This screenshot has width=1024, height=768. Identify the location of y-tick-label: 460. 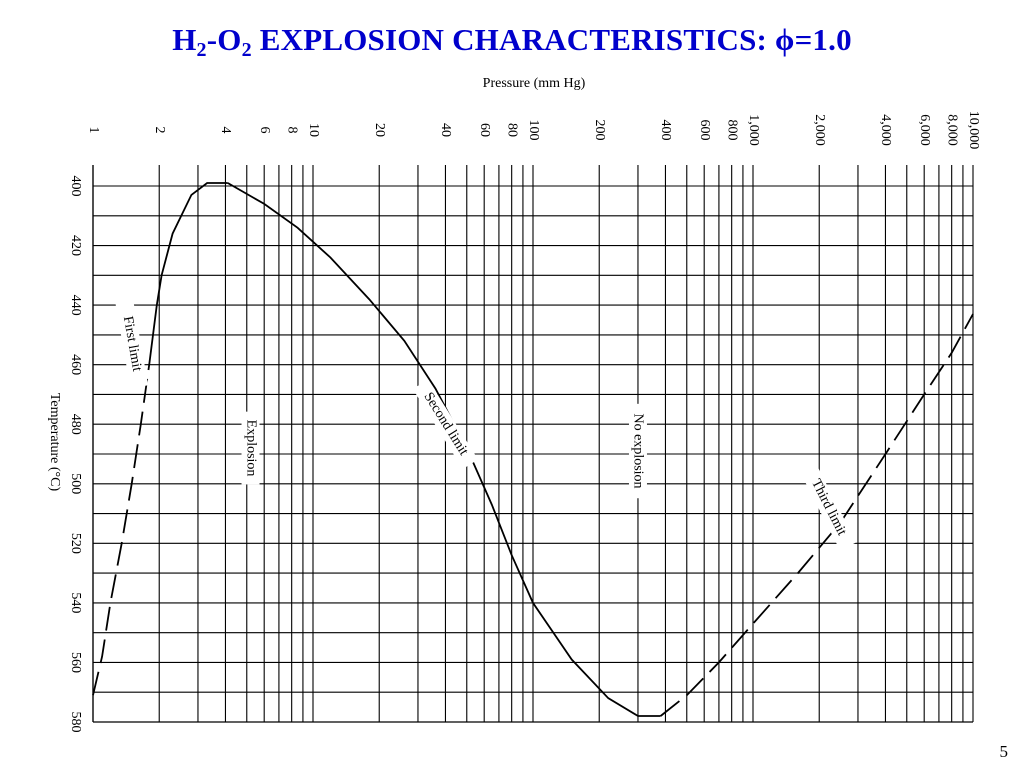
(75, 364).